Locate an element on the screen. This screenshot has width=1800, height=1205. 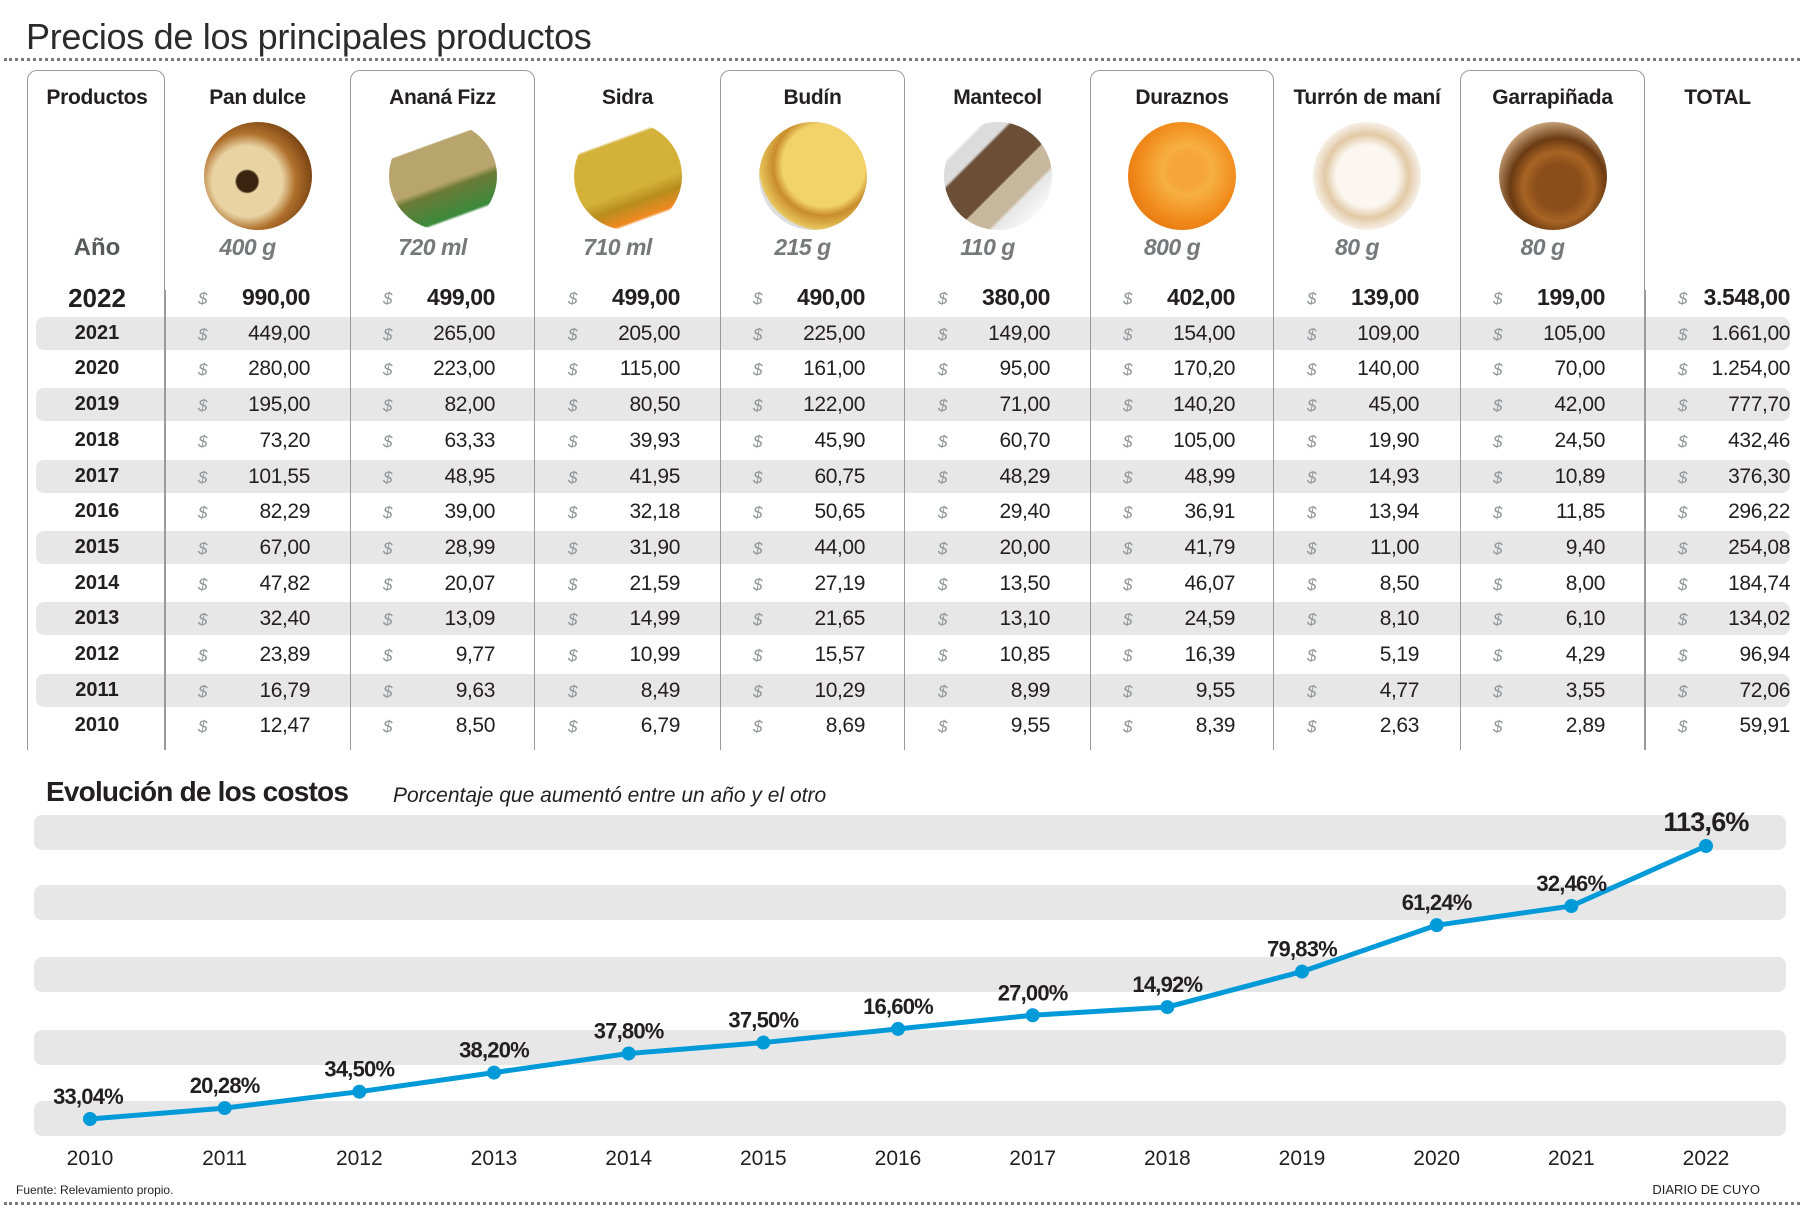
corner-label: Productos is located at coordinates (97, 97).